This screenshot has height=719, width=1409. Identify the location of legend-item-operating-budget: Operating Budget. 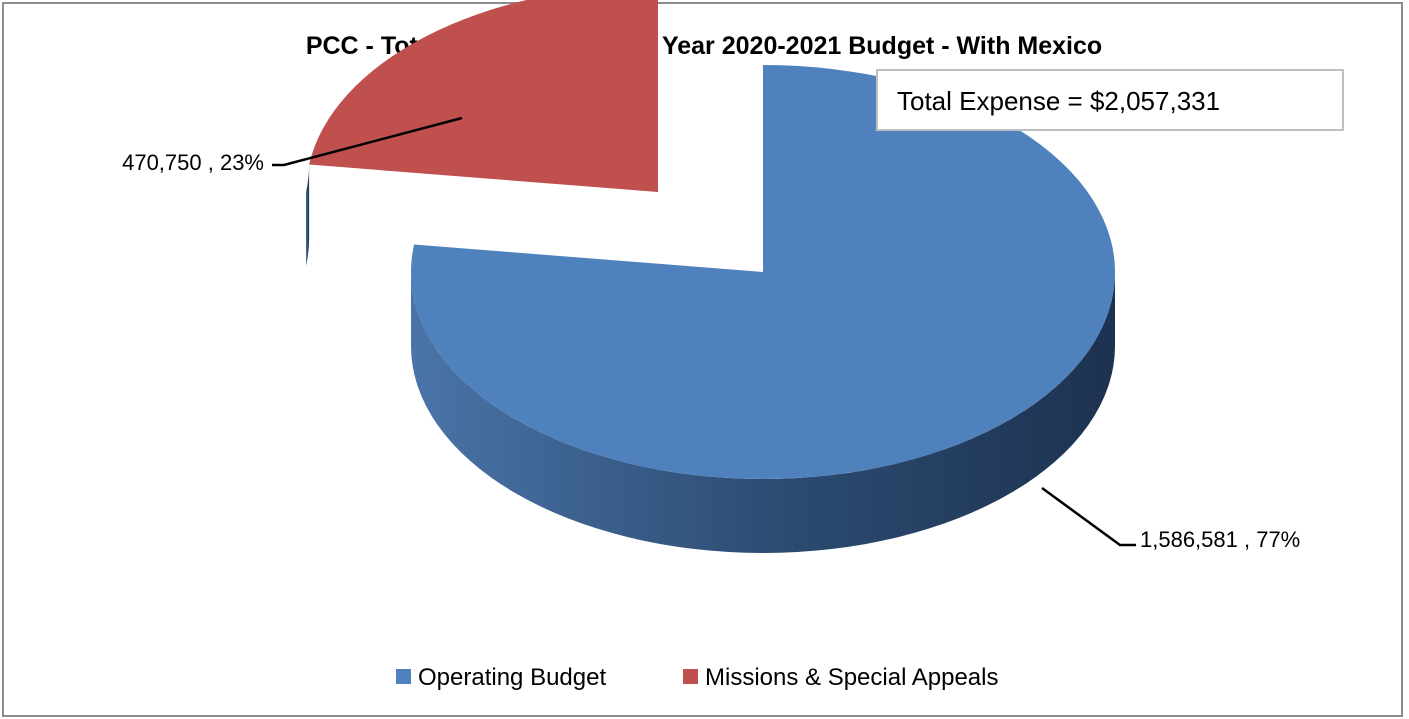
(512, 677).